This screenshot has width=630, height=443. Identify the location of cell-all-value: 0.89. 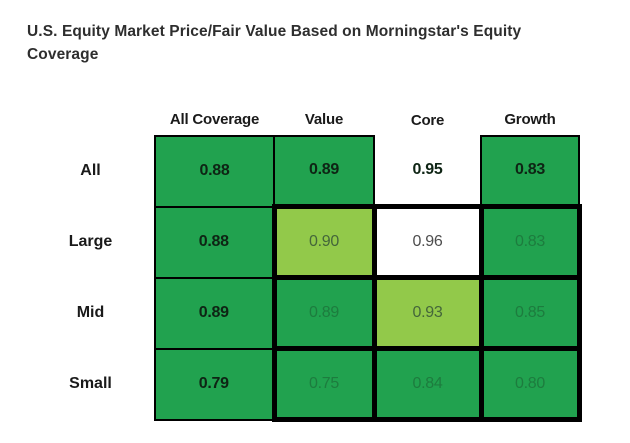
(324, 171).